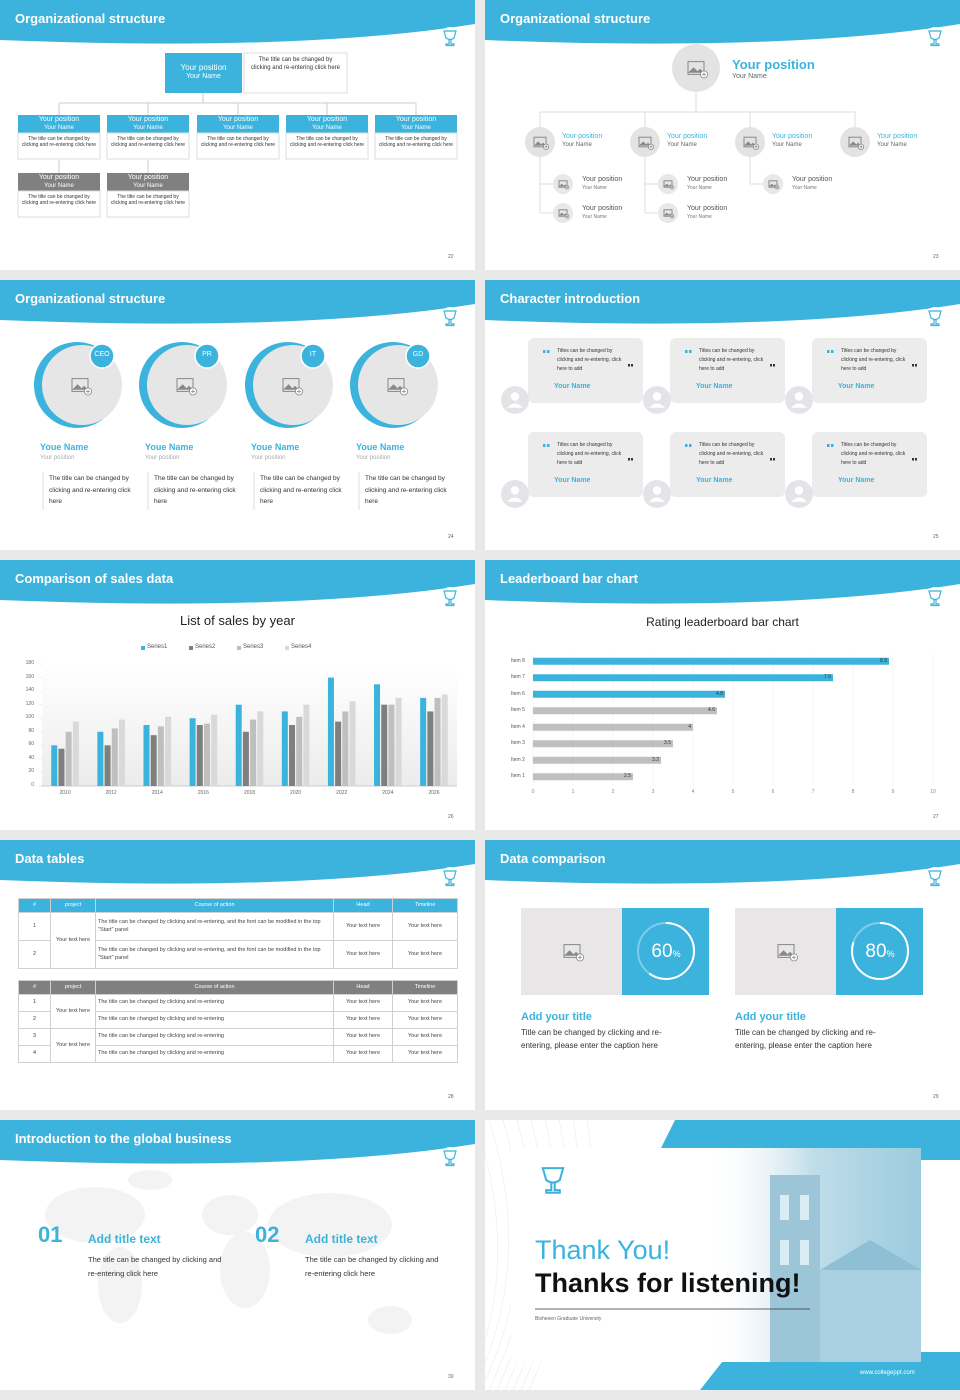  I want to click on stat-unit: %, so click(890, 954).